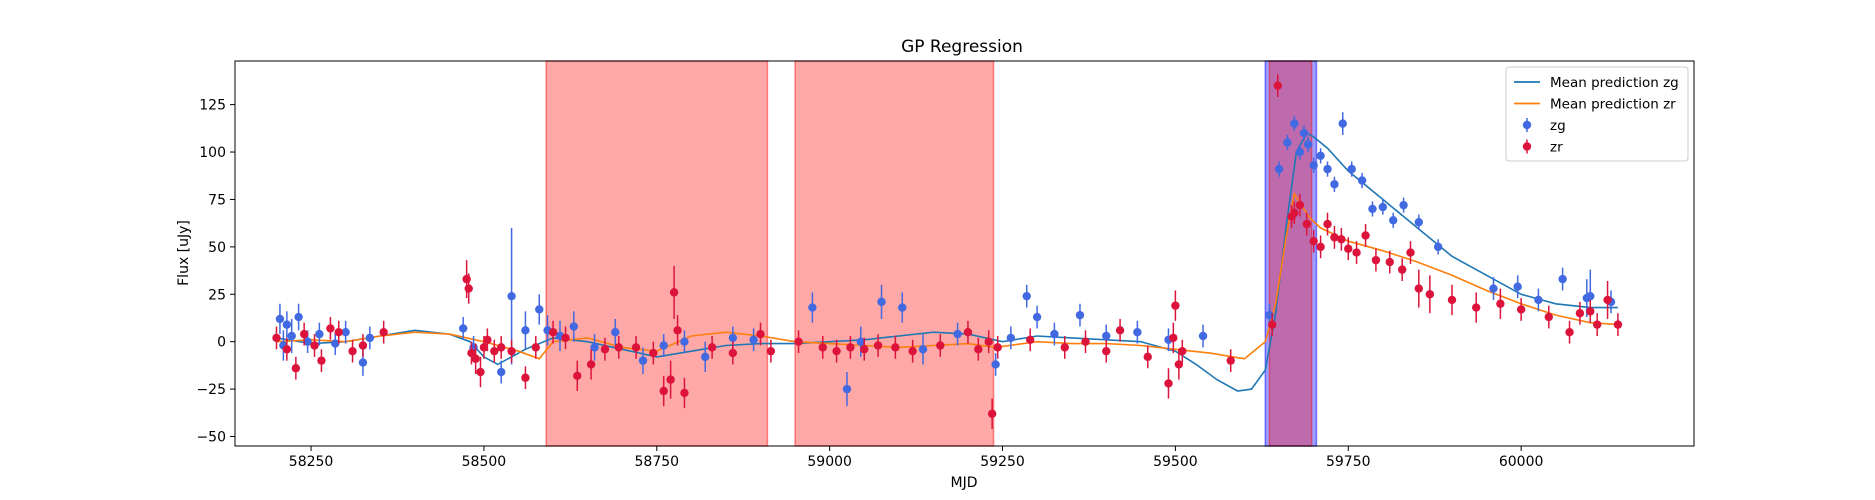 Image resolution: width=1875 pixels, height=500 pixels. What do you see at coordinates (311, 462) in the screenshot?
I see `x-tick-label: 58250` at bounding box center [311, 462].